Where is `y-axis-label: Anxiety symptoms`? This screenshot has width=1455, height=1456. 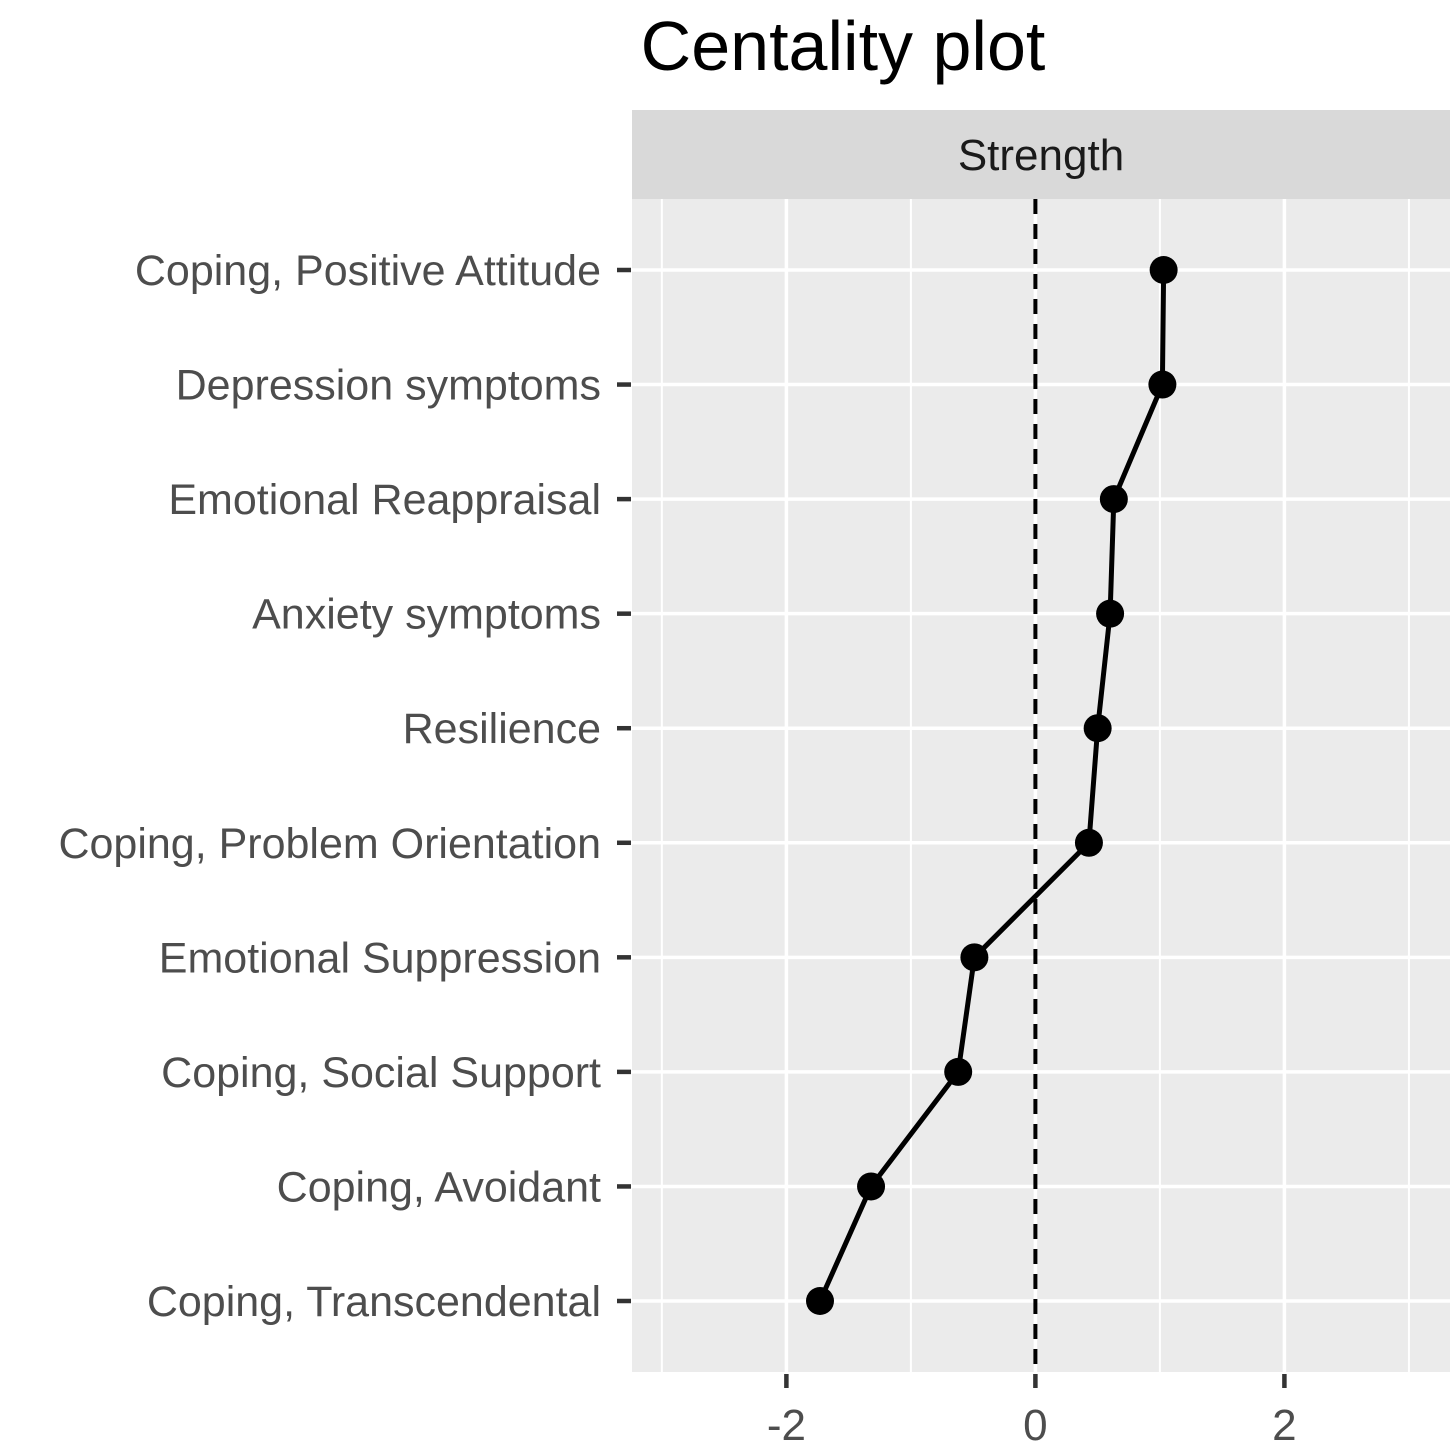 y-axis-label: Anxiety symptoms is located at coordinates (426, 615).